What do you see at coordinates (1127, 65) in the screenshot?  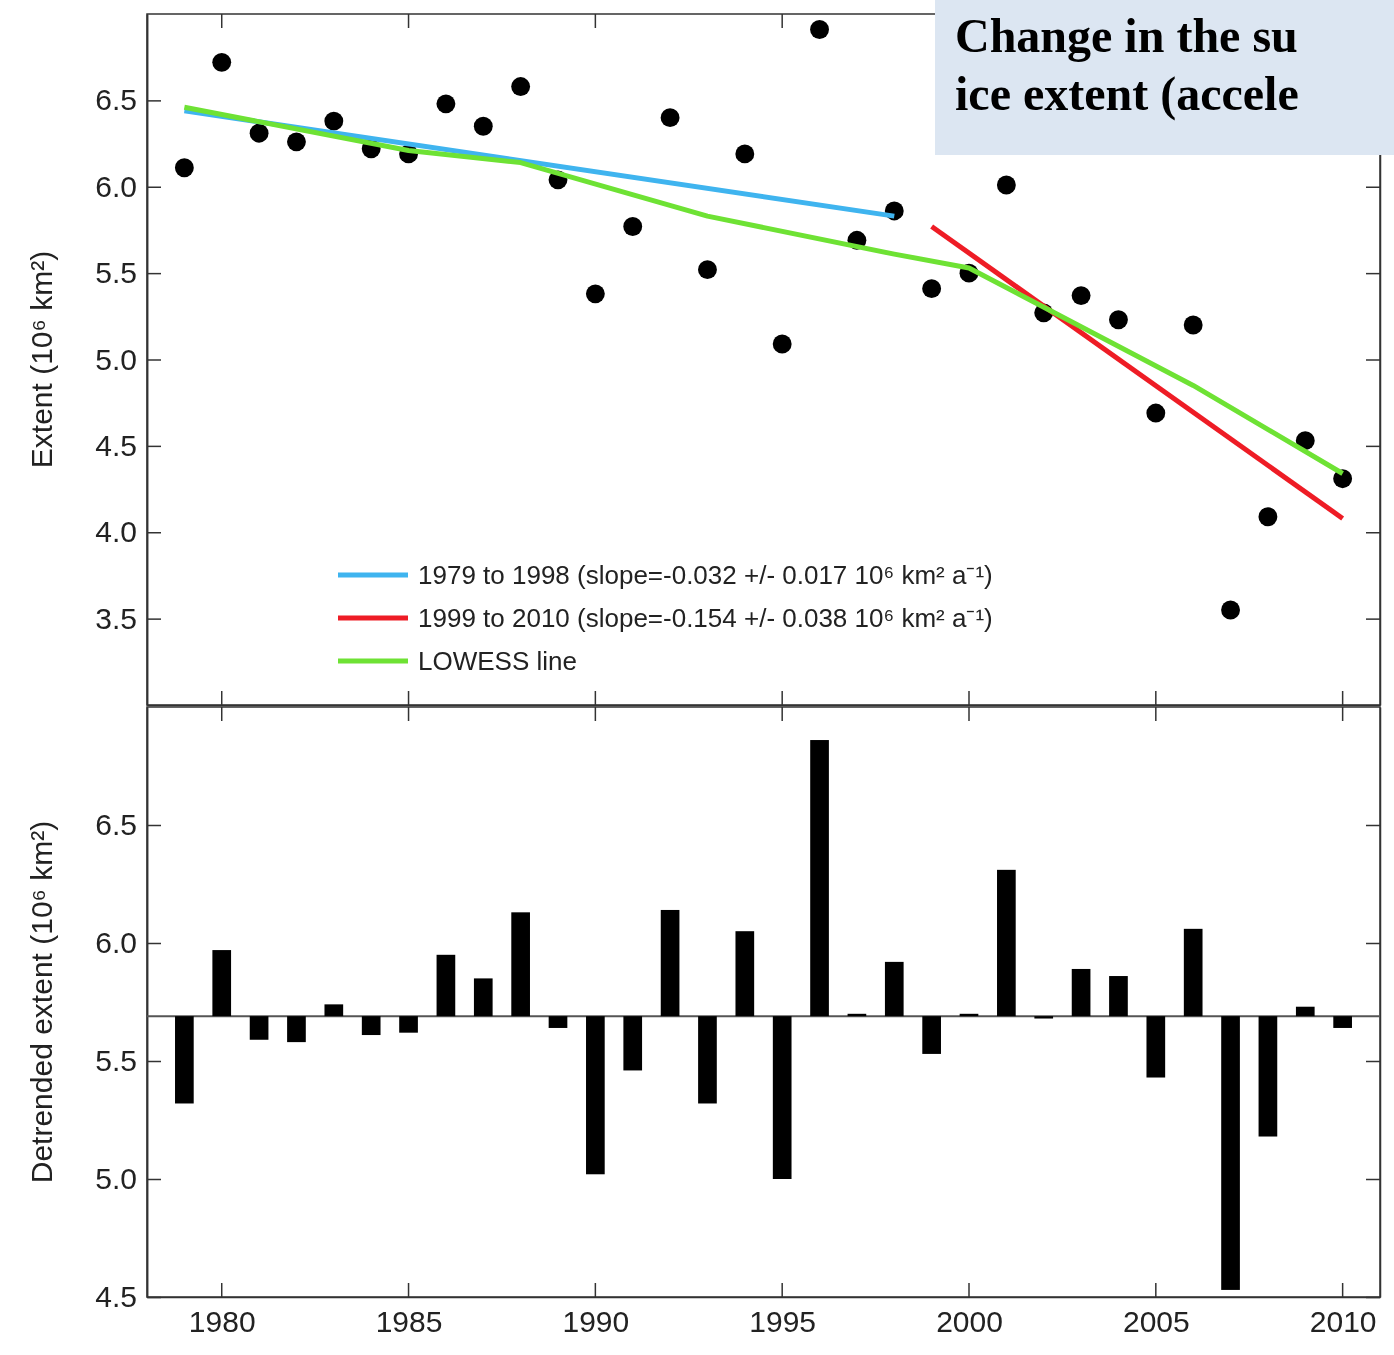 I see `text: Change in the su ice extent (accele` at bounding box center [1127, 65].